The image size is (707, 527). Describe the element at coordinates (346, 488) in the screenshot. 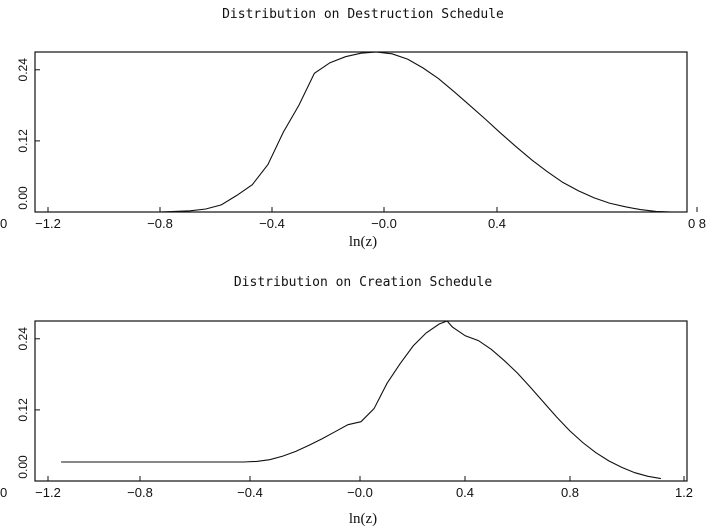

I see `creation-x-ticks: 0 −1.2 −0.8 −0.4 −0.0 0.4 0.8 1.2` at that location.